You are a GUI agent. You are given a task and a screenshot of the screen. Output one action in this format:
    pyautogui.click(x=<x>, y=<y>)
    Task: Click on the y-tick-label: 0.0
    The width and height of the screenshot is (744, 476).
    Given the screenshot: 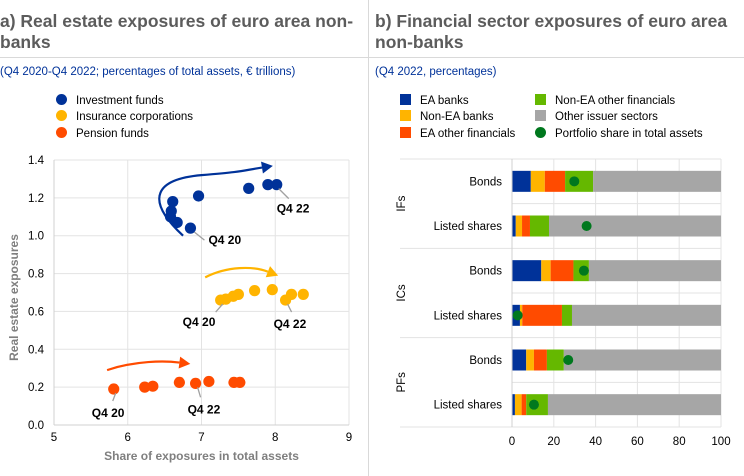 What is the action you would take?
    pyautogui.click(x=36, y=426)
    